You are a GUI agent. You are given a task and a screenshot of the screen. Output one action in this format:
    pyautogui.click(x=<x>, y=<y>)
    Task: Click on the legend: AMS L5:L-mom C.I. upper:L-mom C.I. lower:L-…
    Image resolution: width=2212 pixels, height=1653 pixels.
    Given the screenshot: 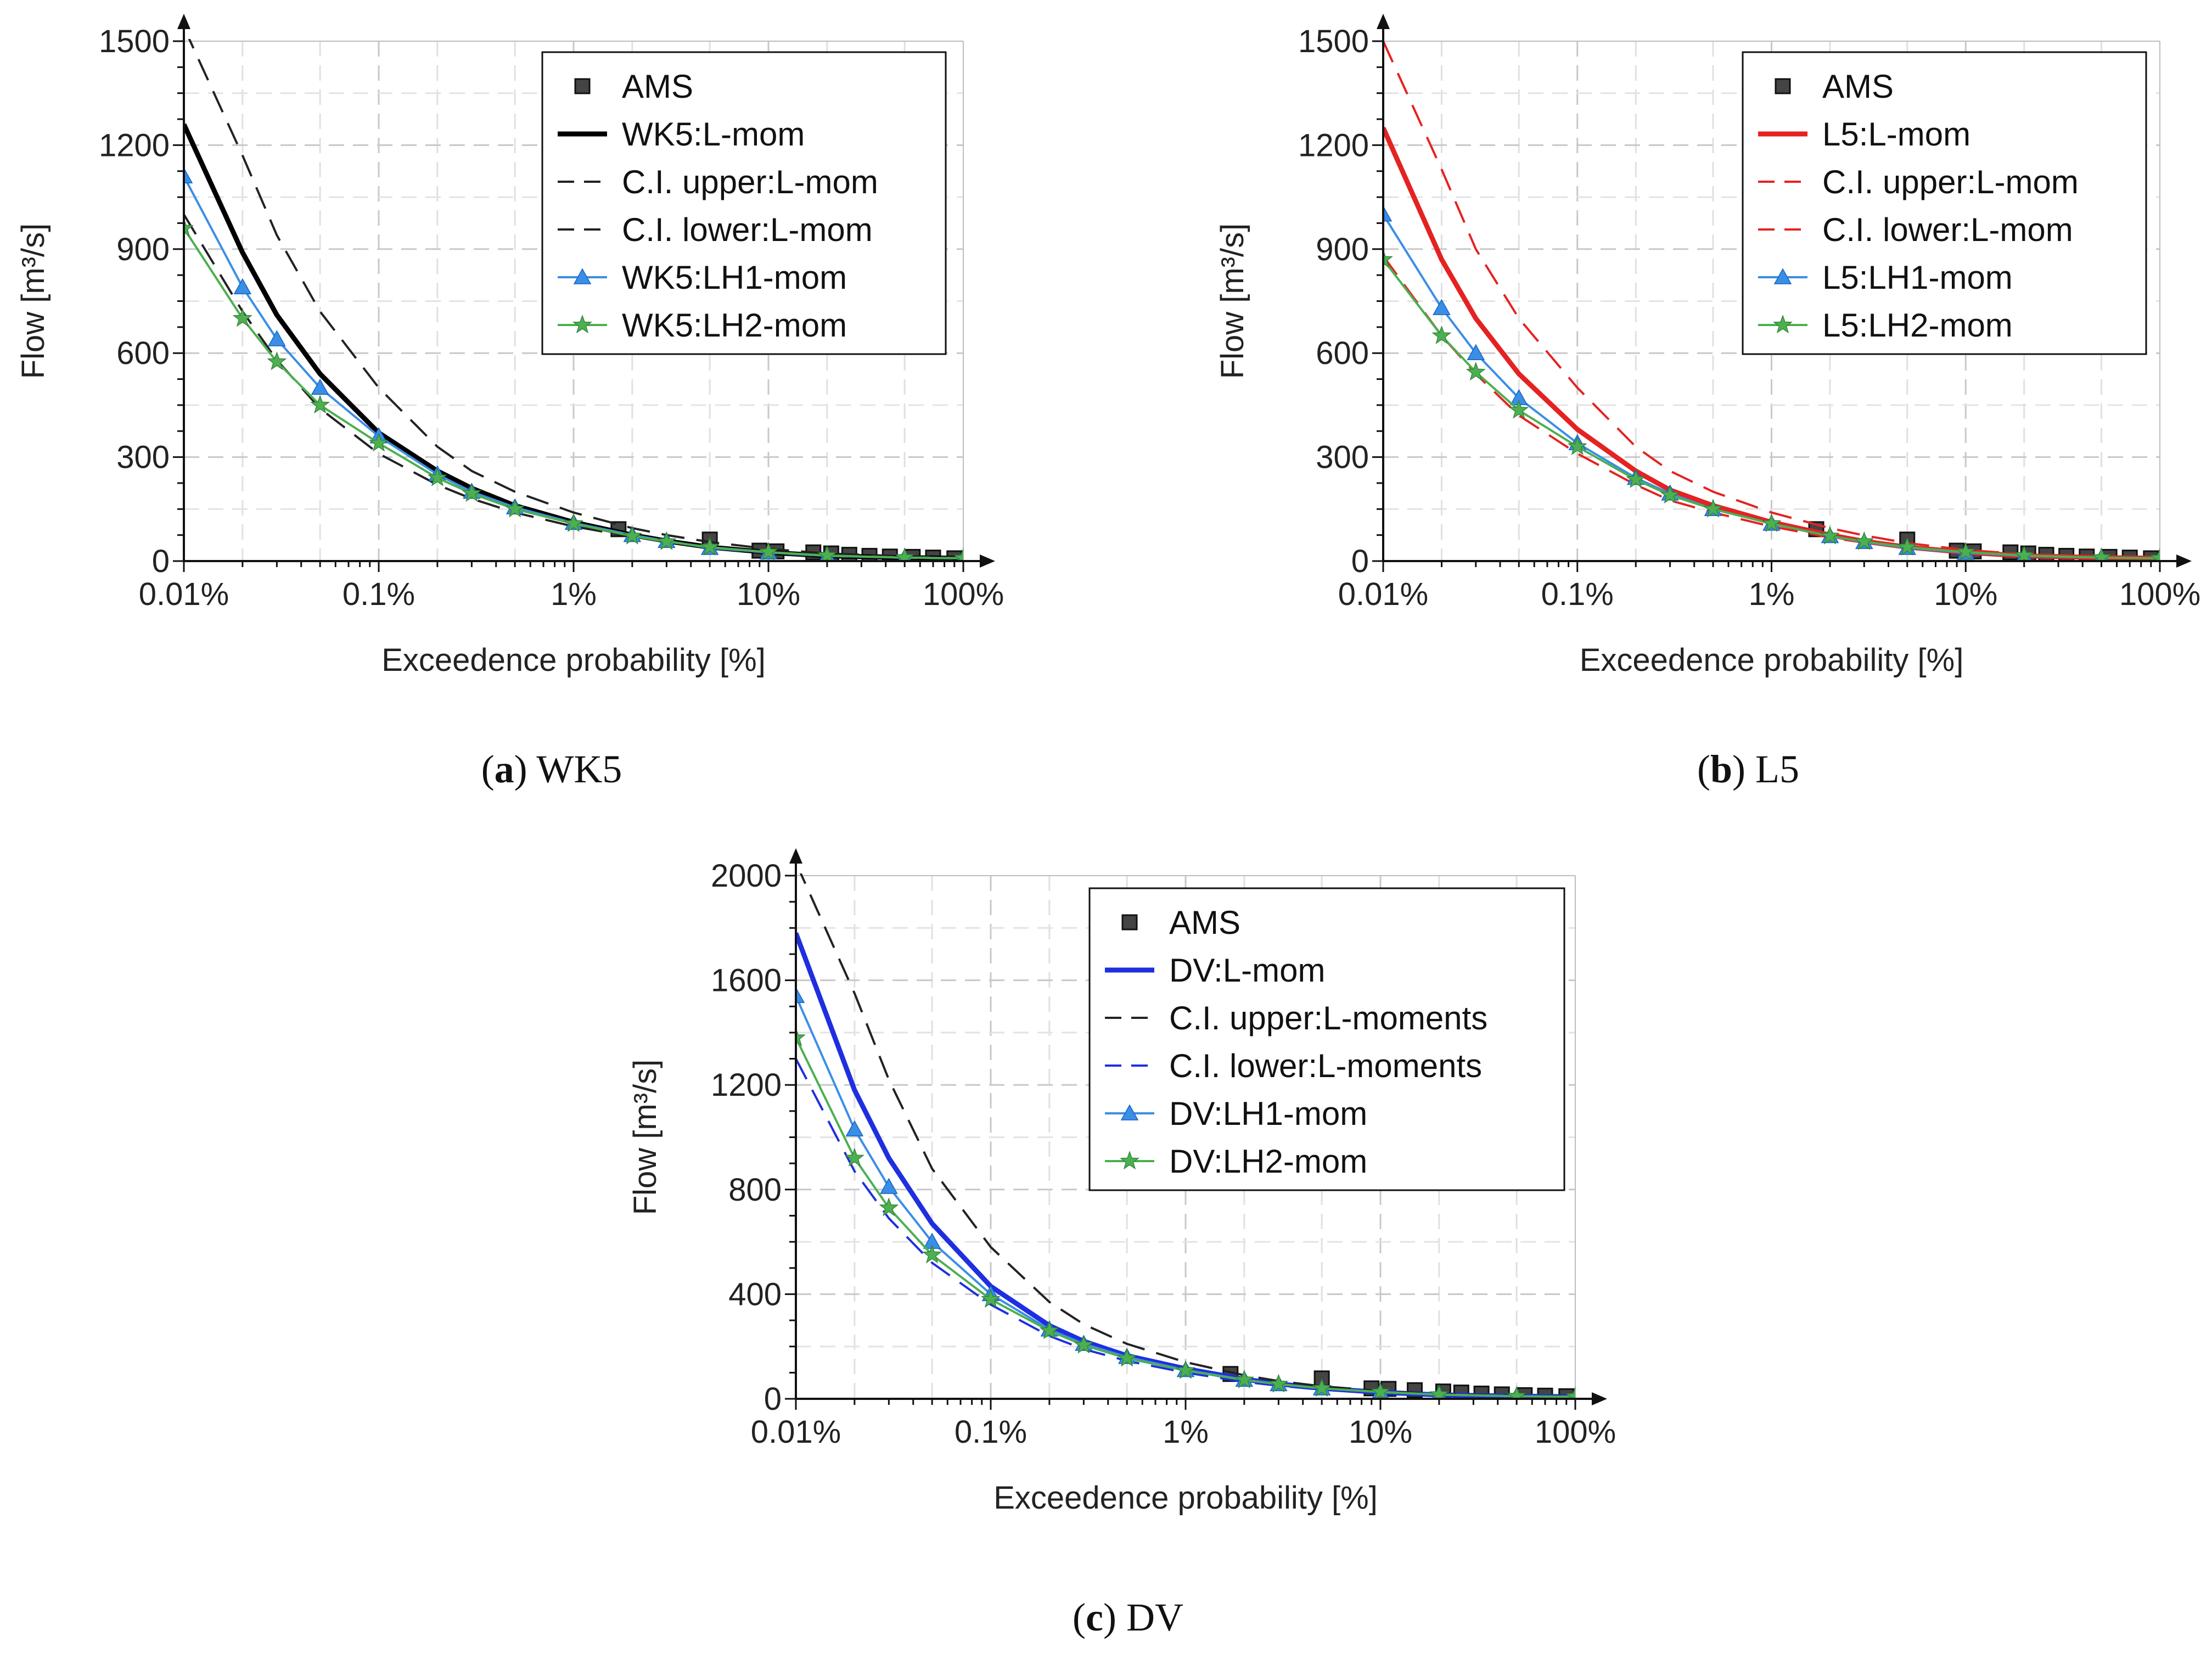 What is the action you would take?
    pyautogui.click(x=1944, y=203)
    